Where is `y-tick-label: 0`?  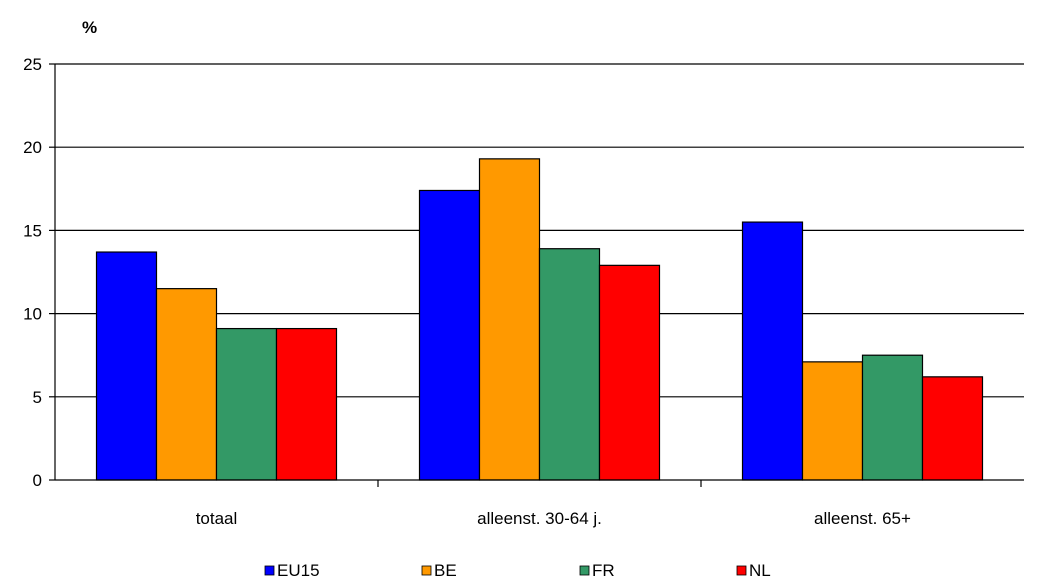 y-tick-label: 0 is located at coordinates (37, 480).